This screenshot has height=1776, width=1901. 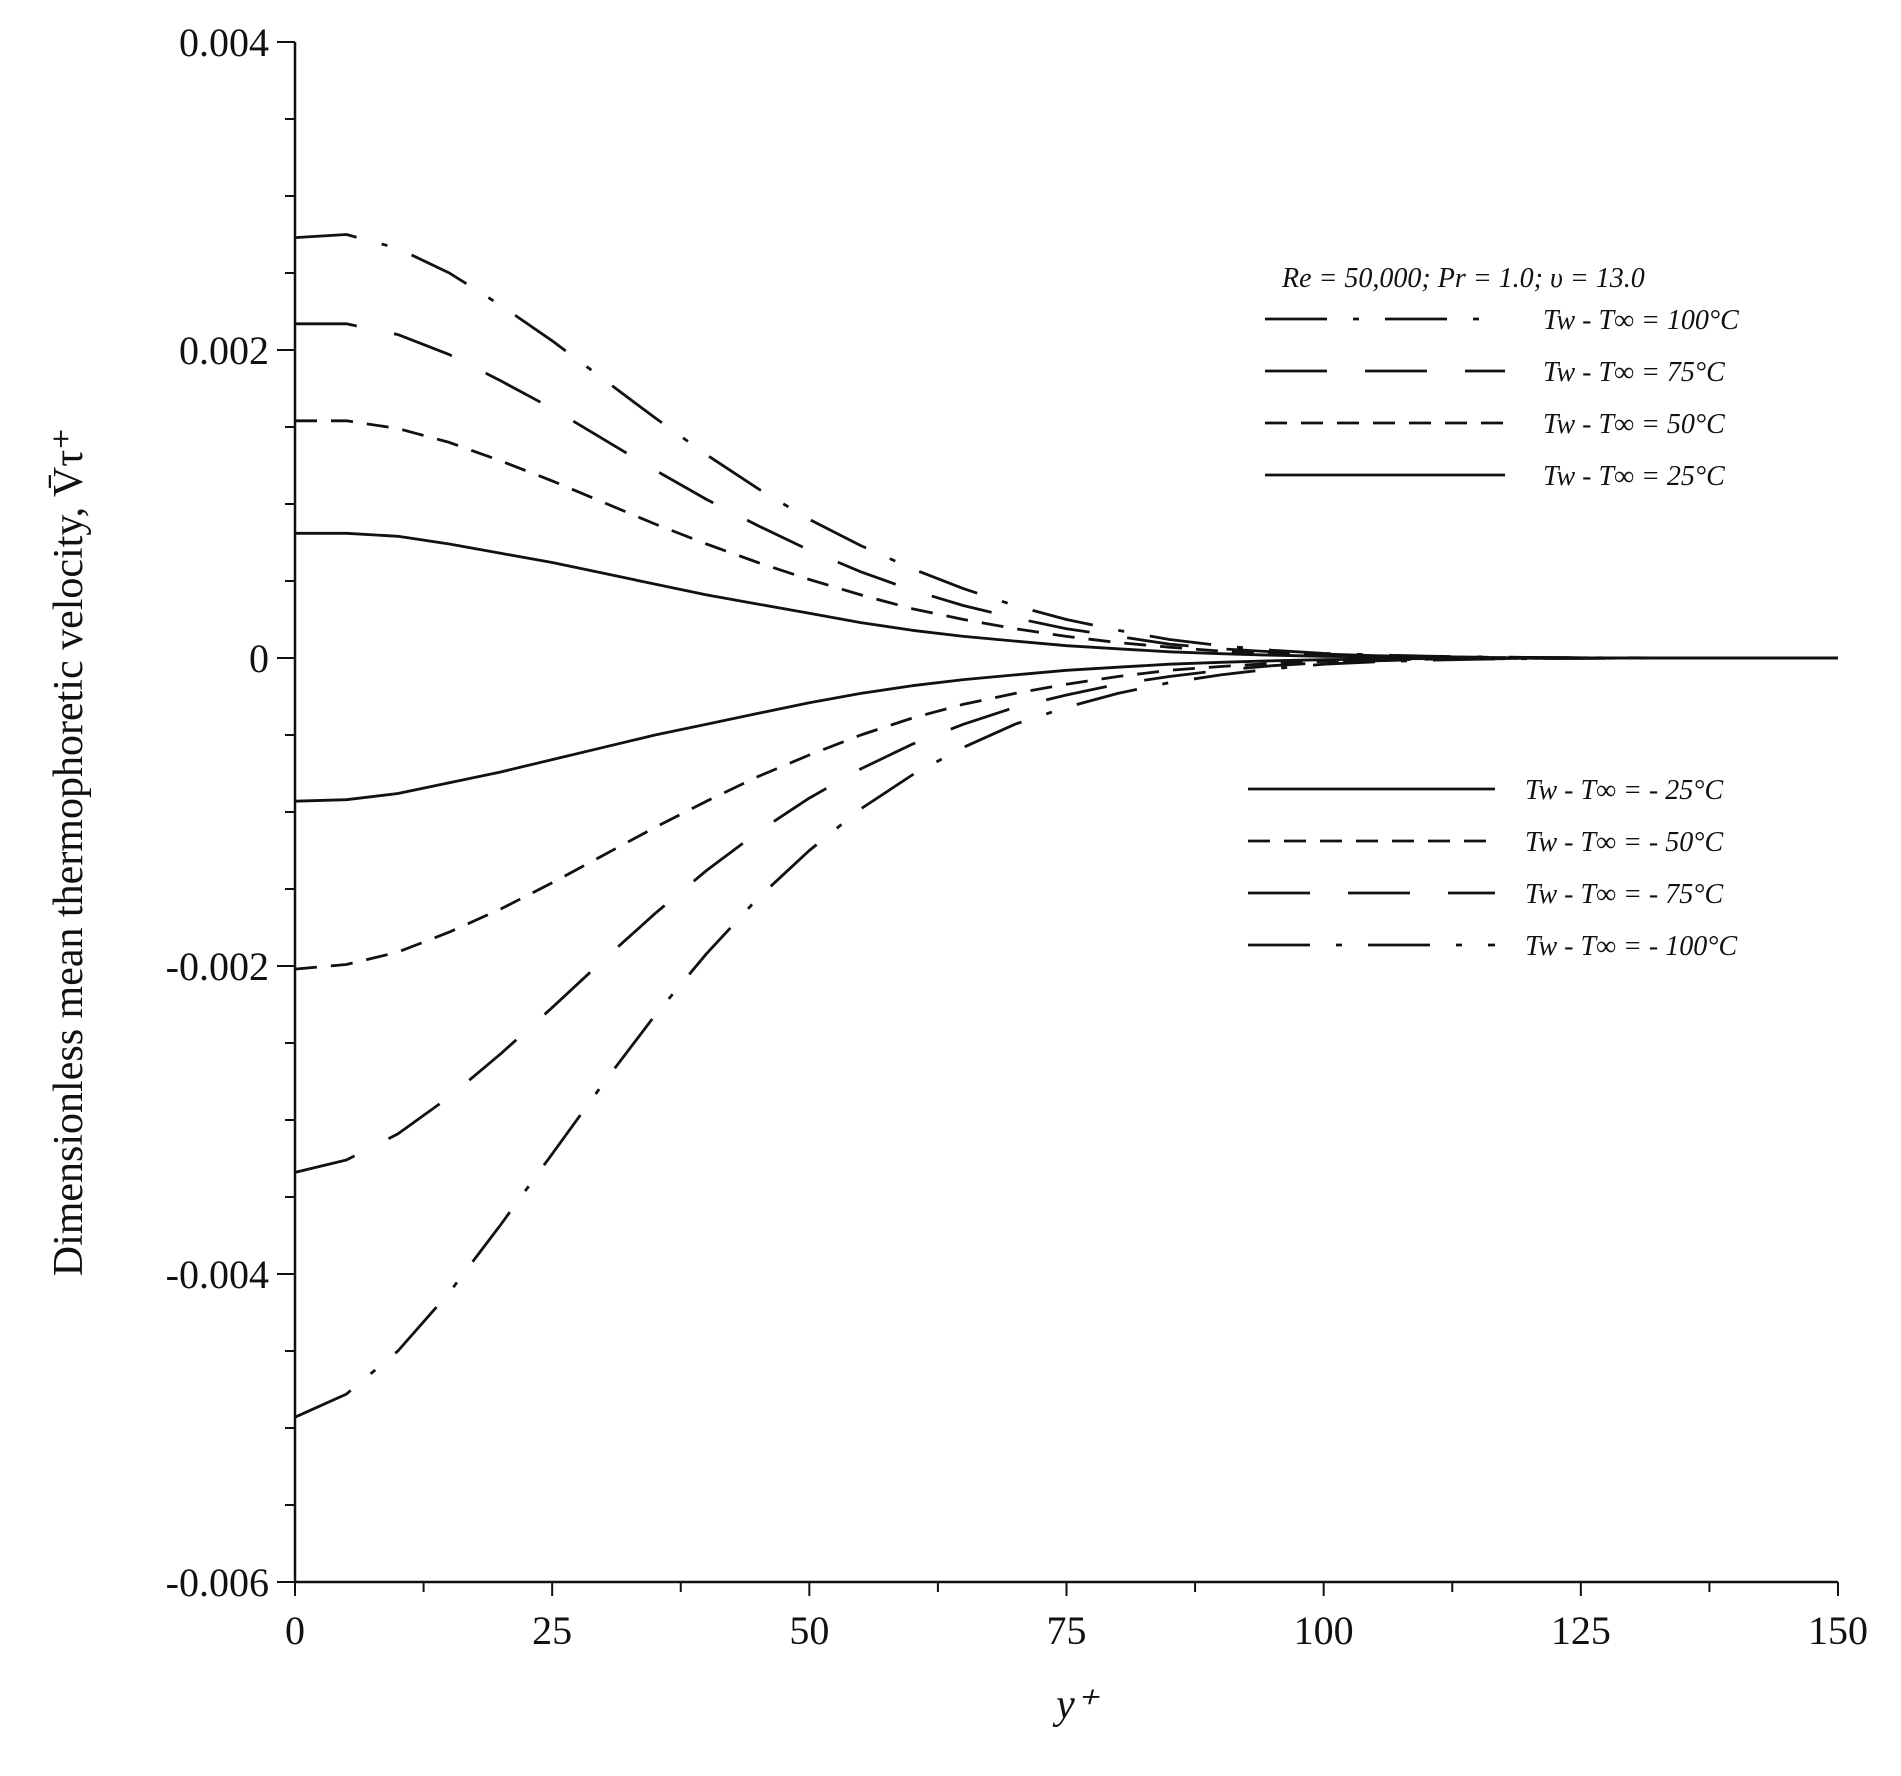 What do you see at coordinates (809, 1630) in the screenshot?
I see `x-tick-label: 50` at bounding box center [809, 1630].